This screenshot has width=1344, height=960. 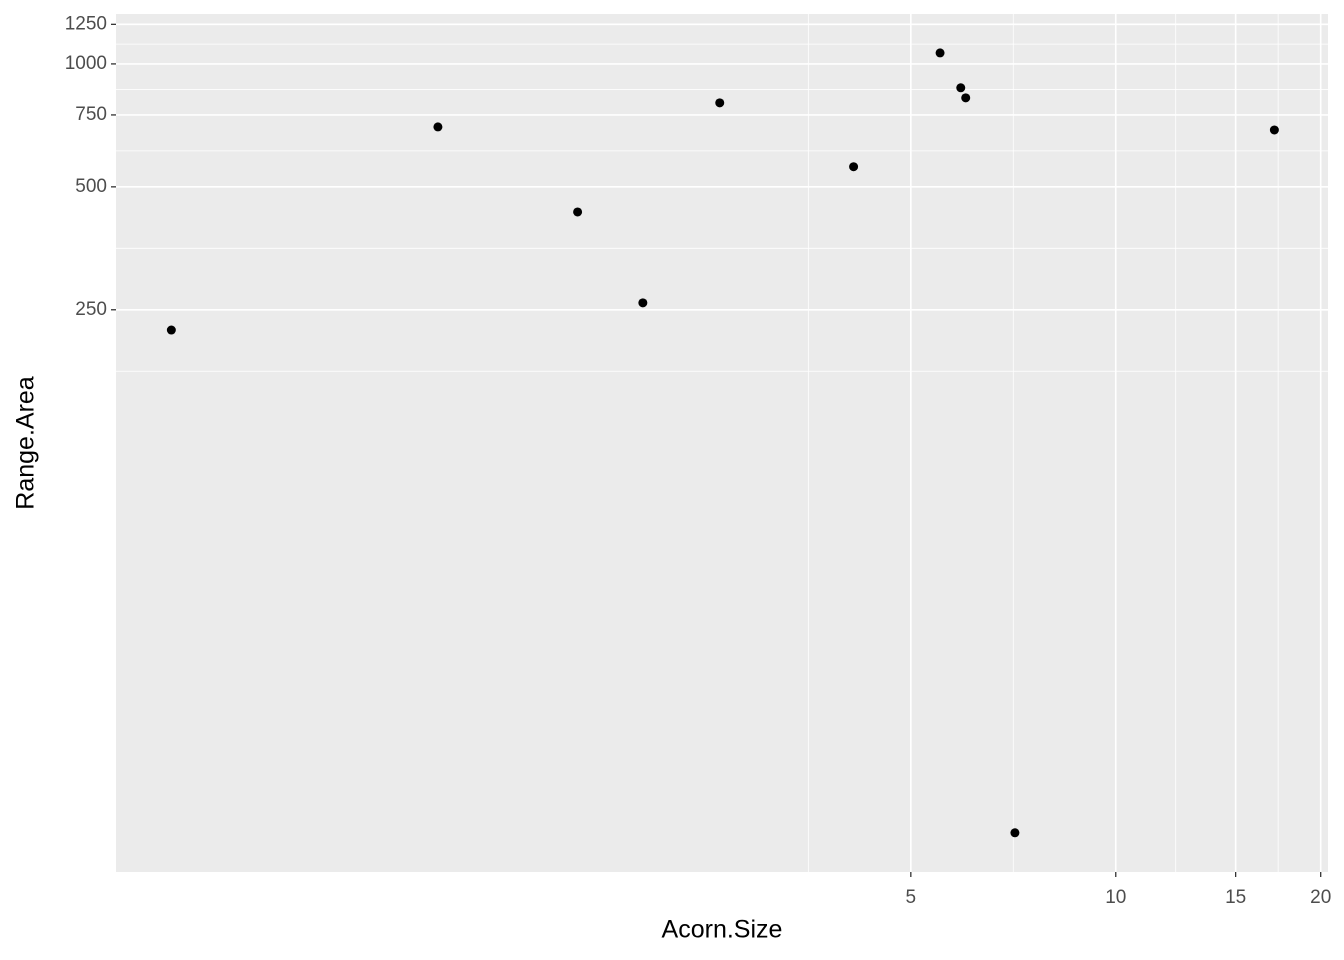 I want to click on y-tick-label: 1250, so click(x=86, y=23).